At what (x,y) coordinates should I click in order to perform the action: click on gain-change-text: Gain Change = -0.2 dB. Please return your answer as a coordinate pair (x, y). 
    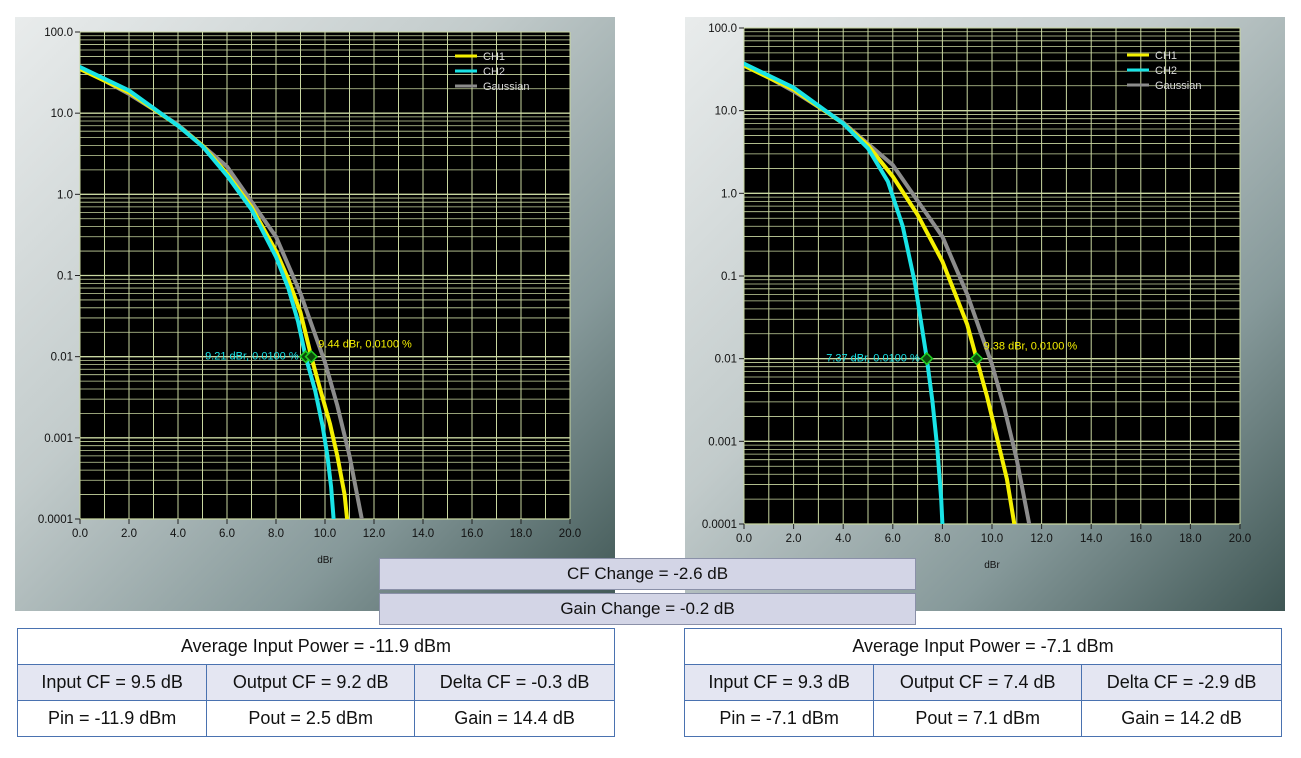
    Looking at the image, I should click on (647, 608).